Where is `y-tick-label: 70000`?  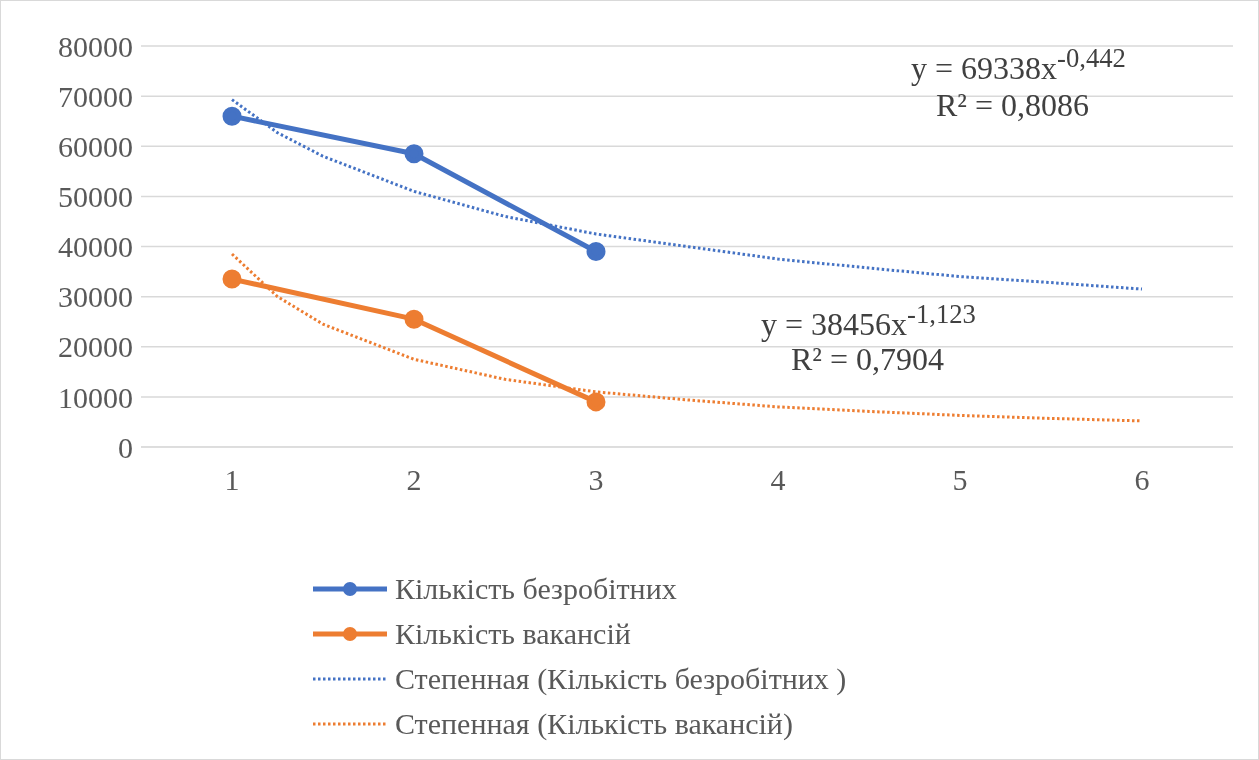 y-tick-label: 70000 is located at coordinates (95, 96).